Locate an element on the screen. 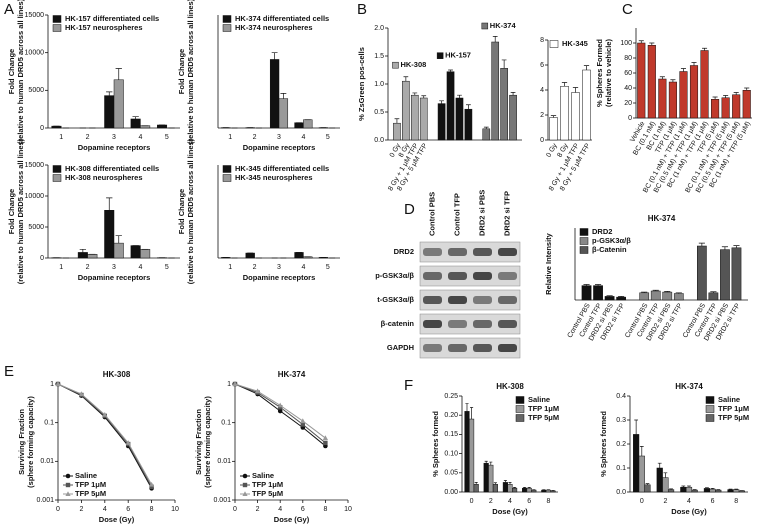  y-tick-label: 0.20 is located at coordinates (451, 415).